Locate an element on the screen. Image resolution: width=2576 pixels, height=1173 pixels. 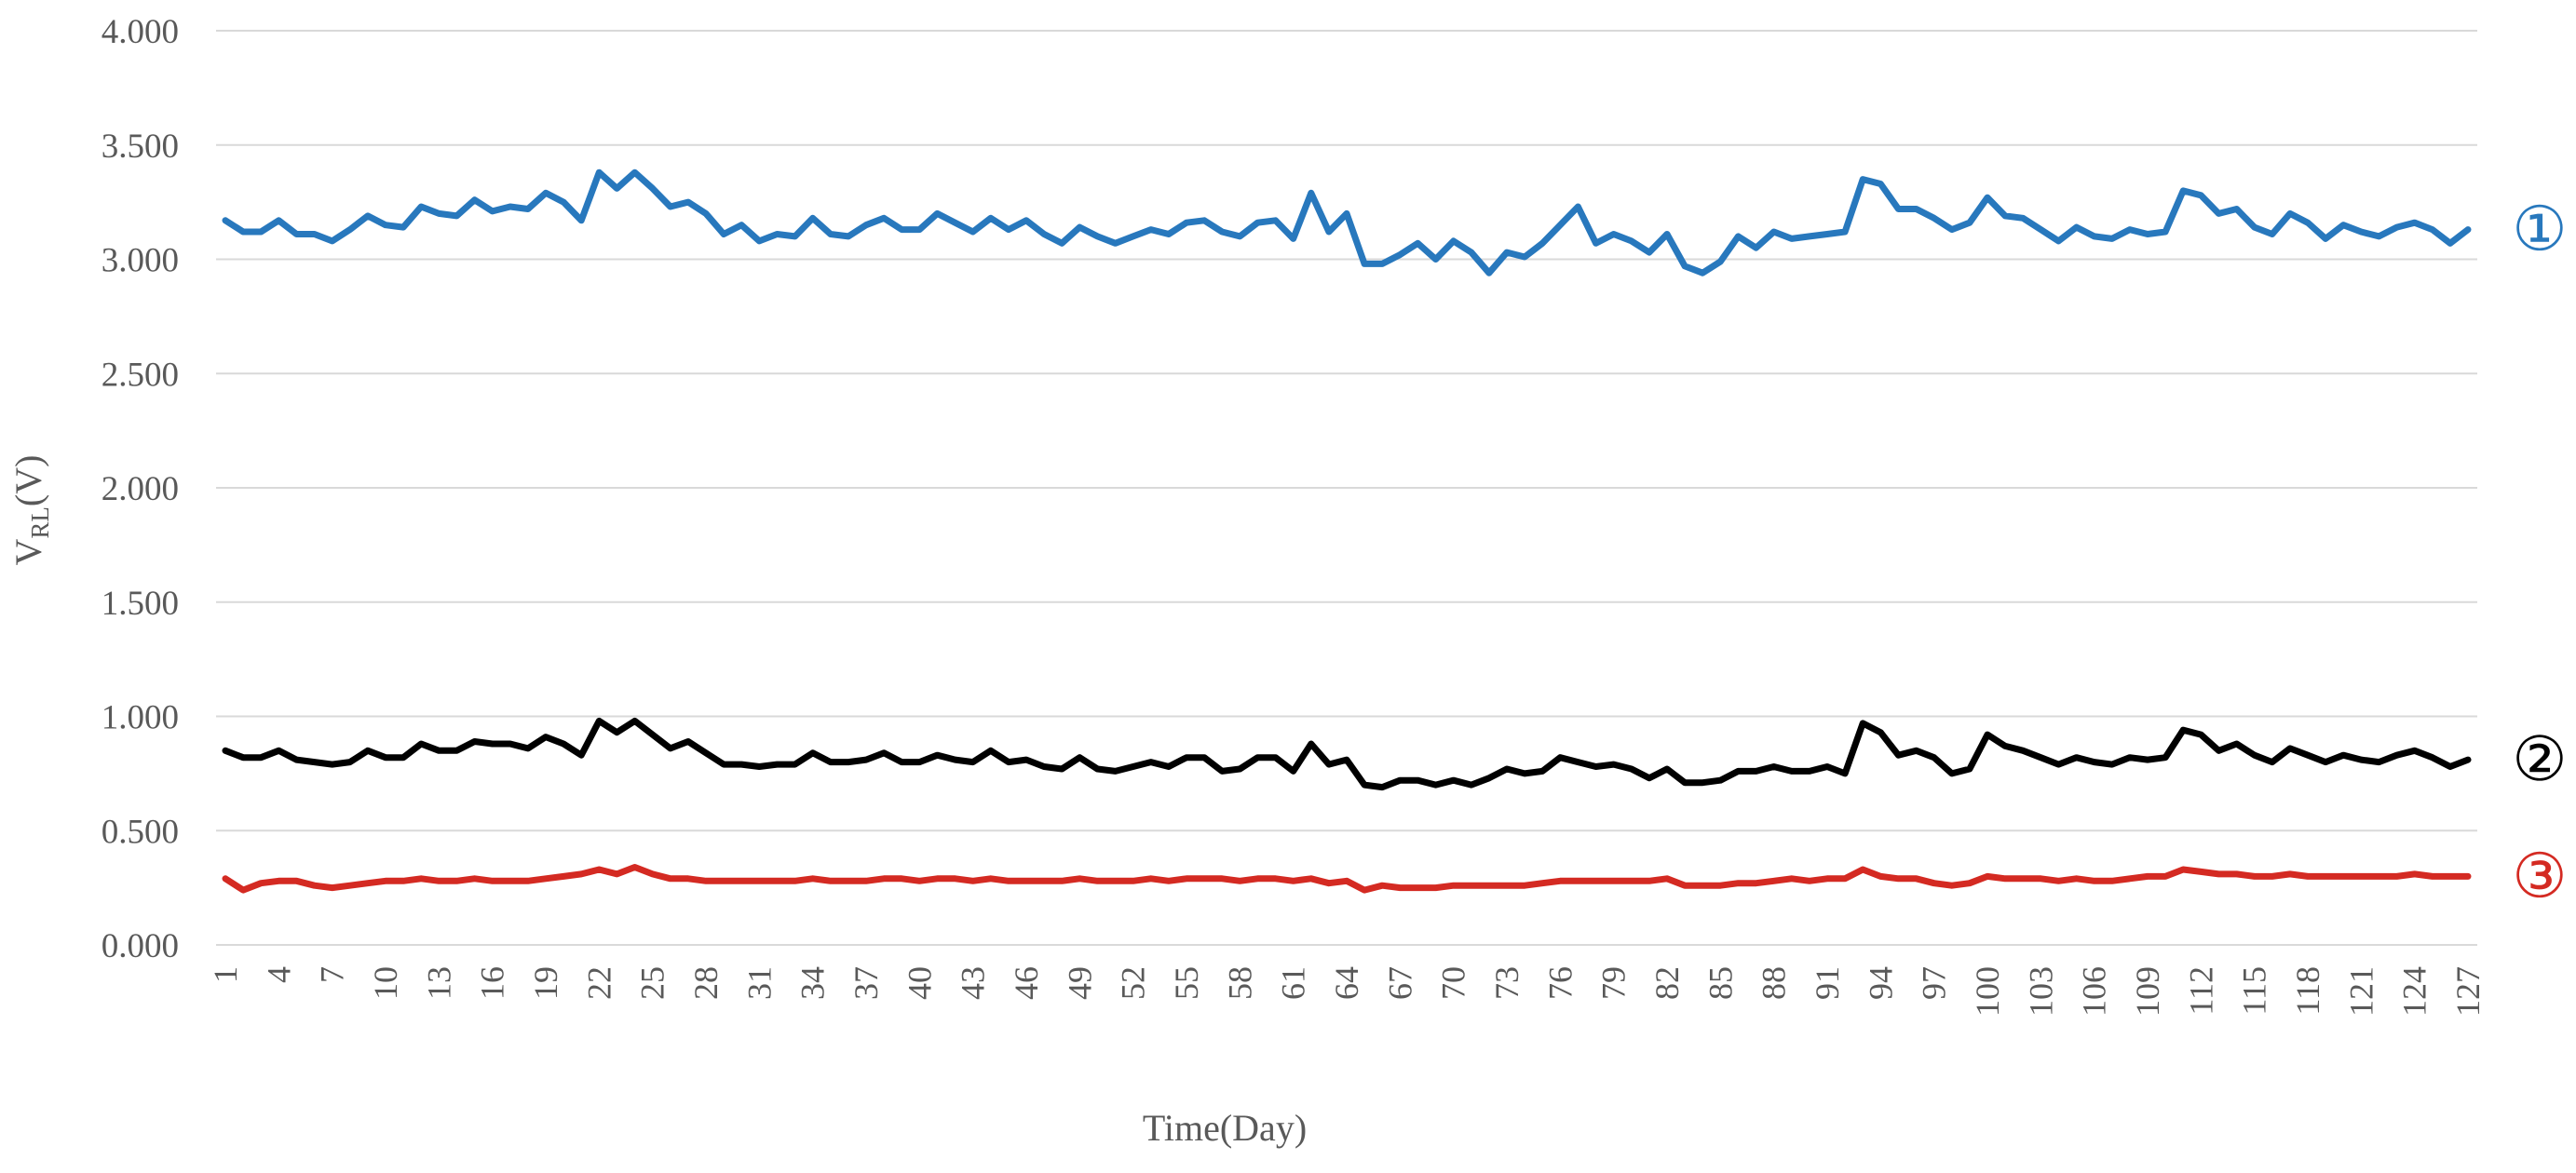
x-tick-label: 124 is located at coordinates (2415, 991).